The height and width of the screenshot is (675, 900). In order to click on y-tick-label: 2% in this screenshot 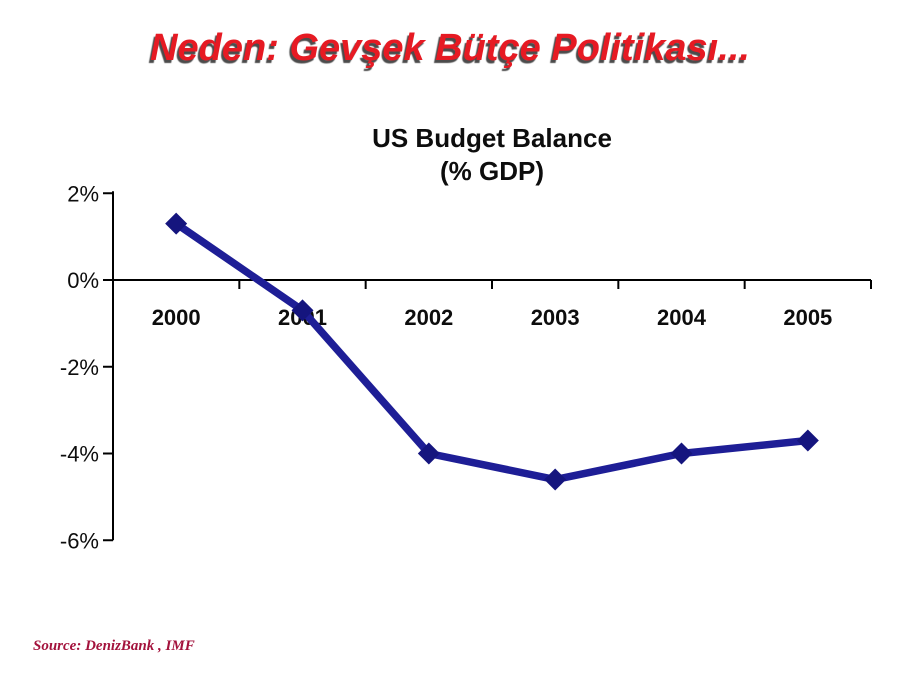, I will do `click(83, 193)`.